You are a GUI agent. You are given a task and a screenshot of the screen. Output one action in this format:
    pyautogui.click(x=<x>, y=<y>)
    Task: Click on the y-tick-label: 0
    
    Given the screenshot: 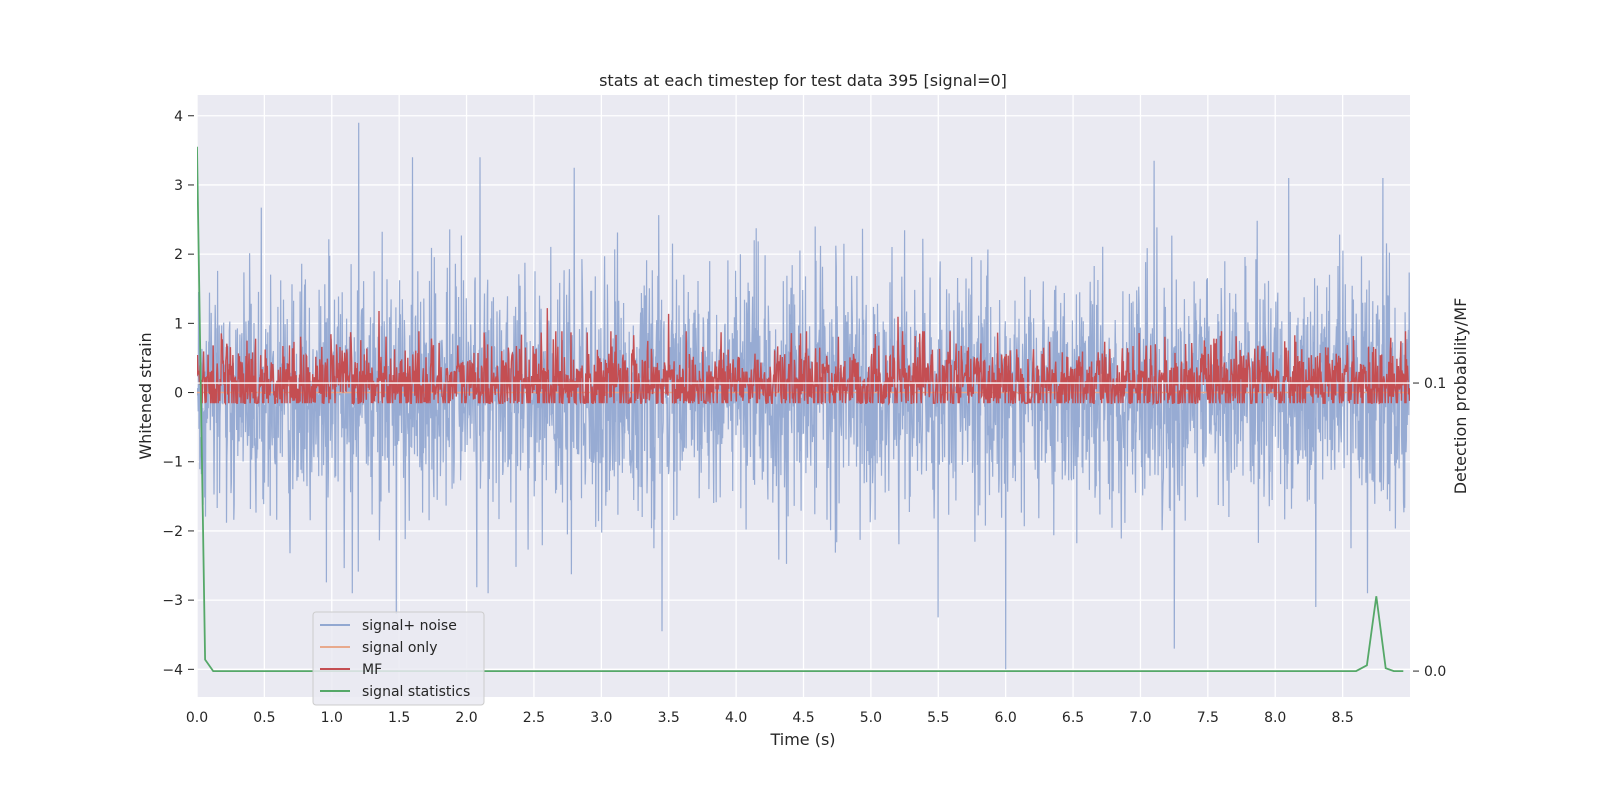 What is the action you would take?
    pyautogui.click(x=178, y=394)
    